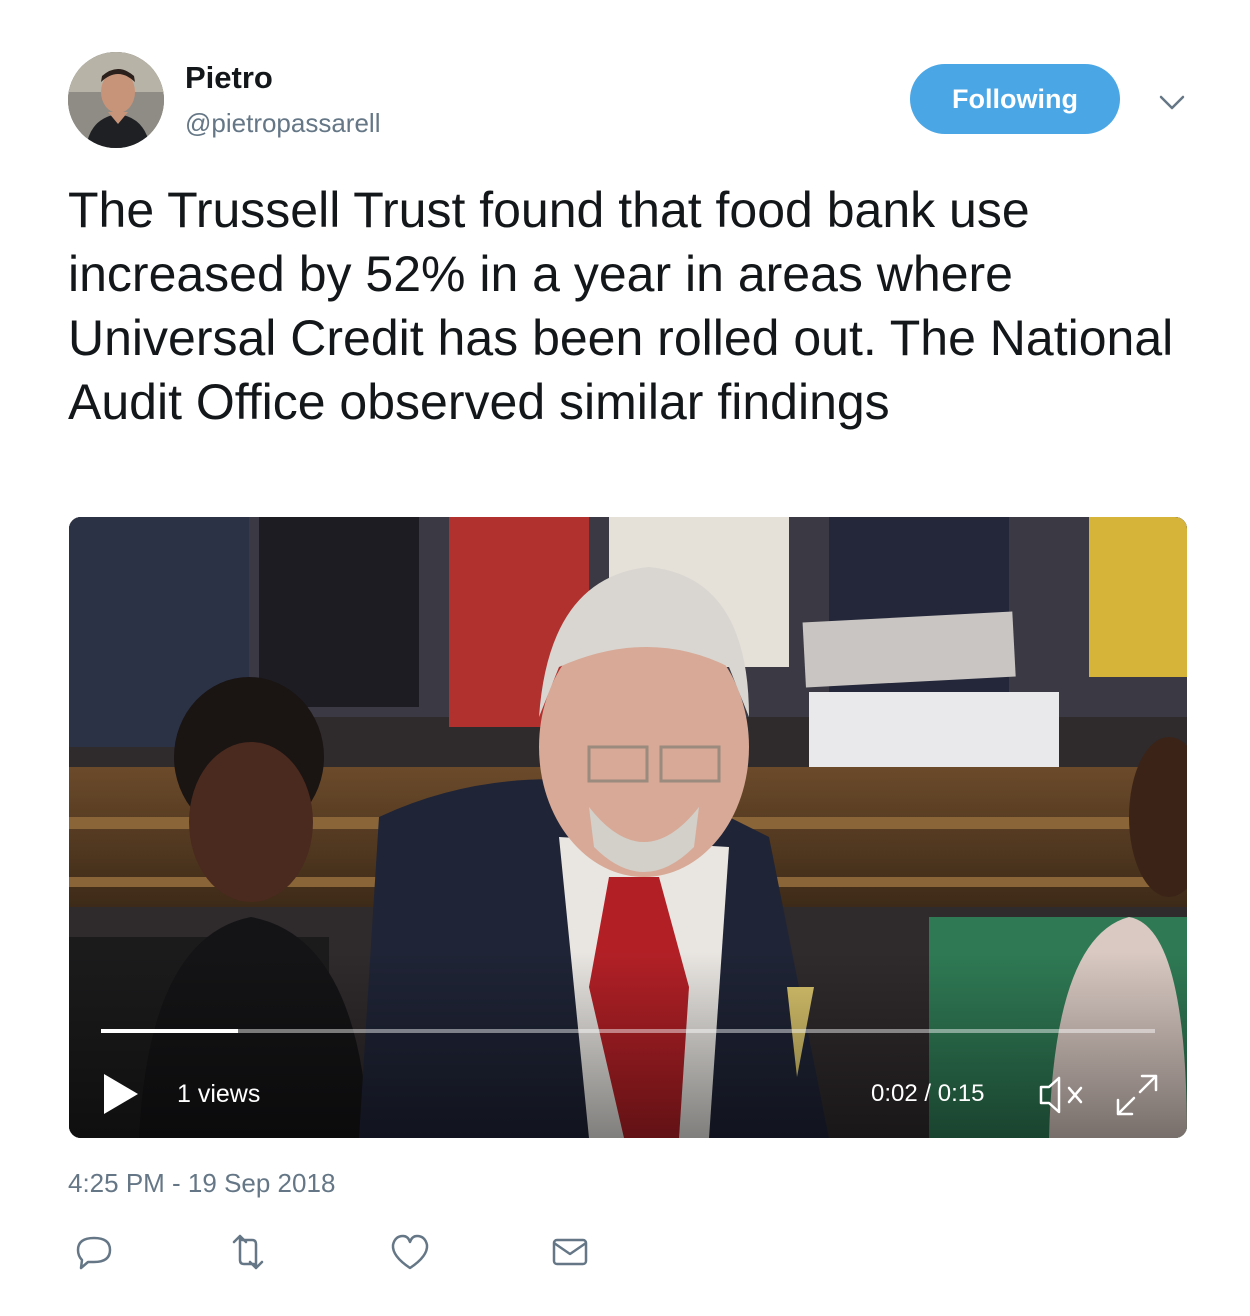 The image size is (1250, 1316). I want to click on reply-icon, so click(94, 1252).